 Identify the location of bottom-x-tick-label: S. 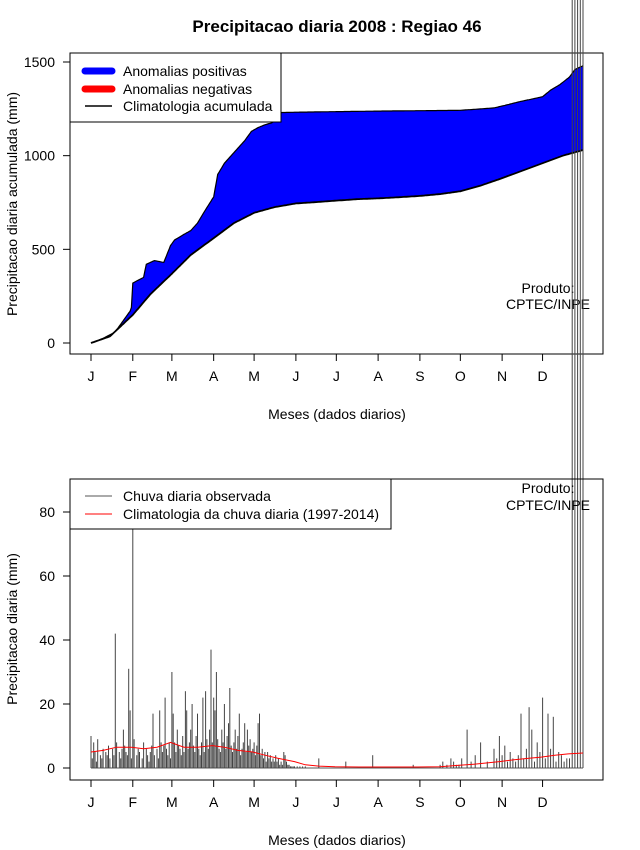
(419, 802).